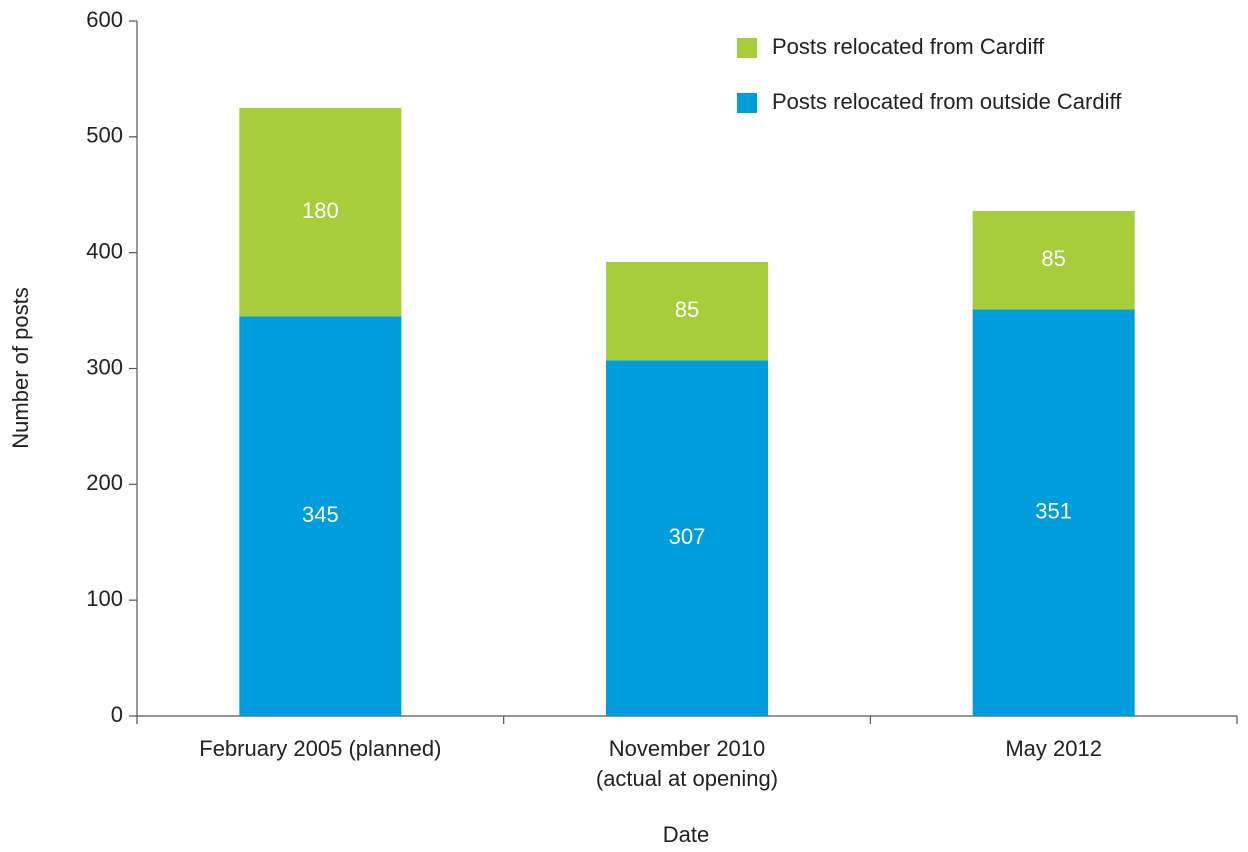 This screenshot has width=1248, height=852. I want to click on y-tick-label: 0, so click(117, 714).